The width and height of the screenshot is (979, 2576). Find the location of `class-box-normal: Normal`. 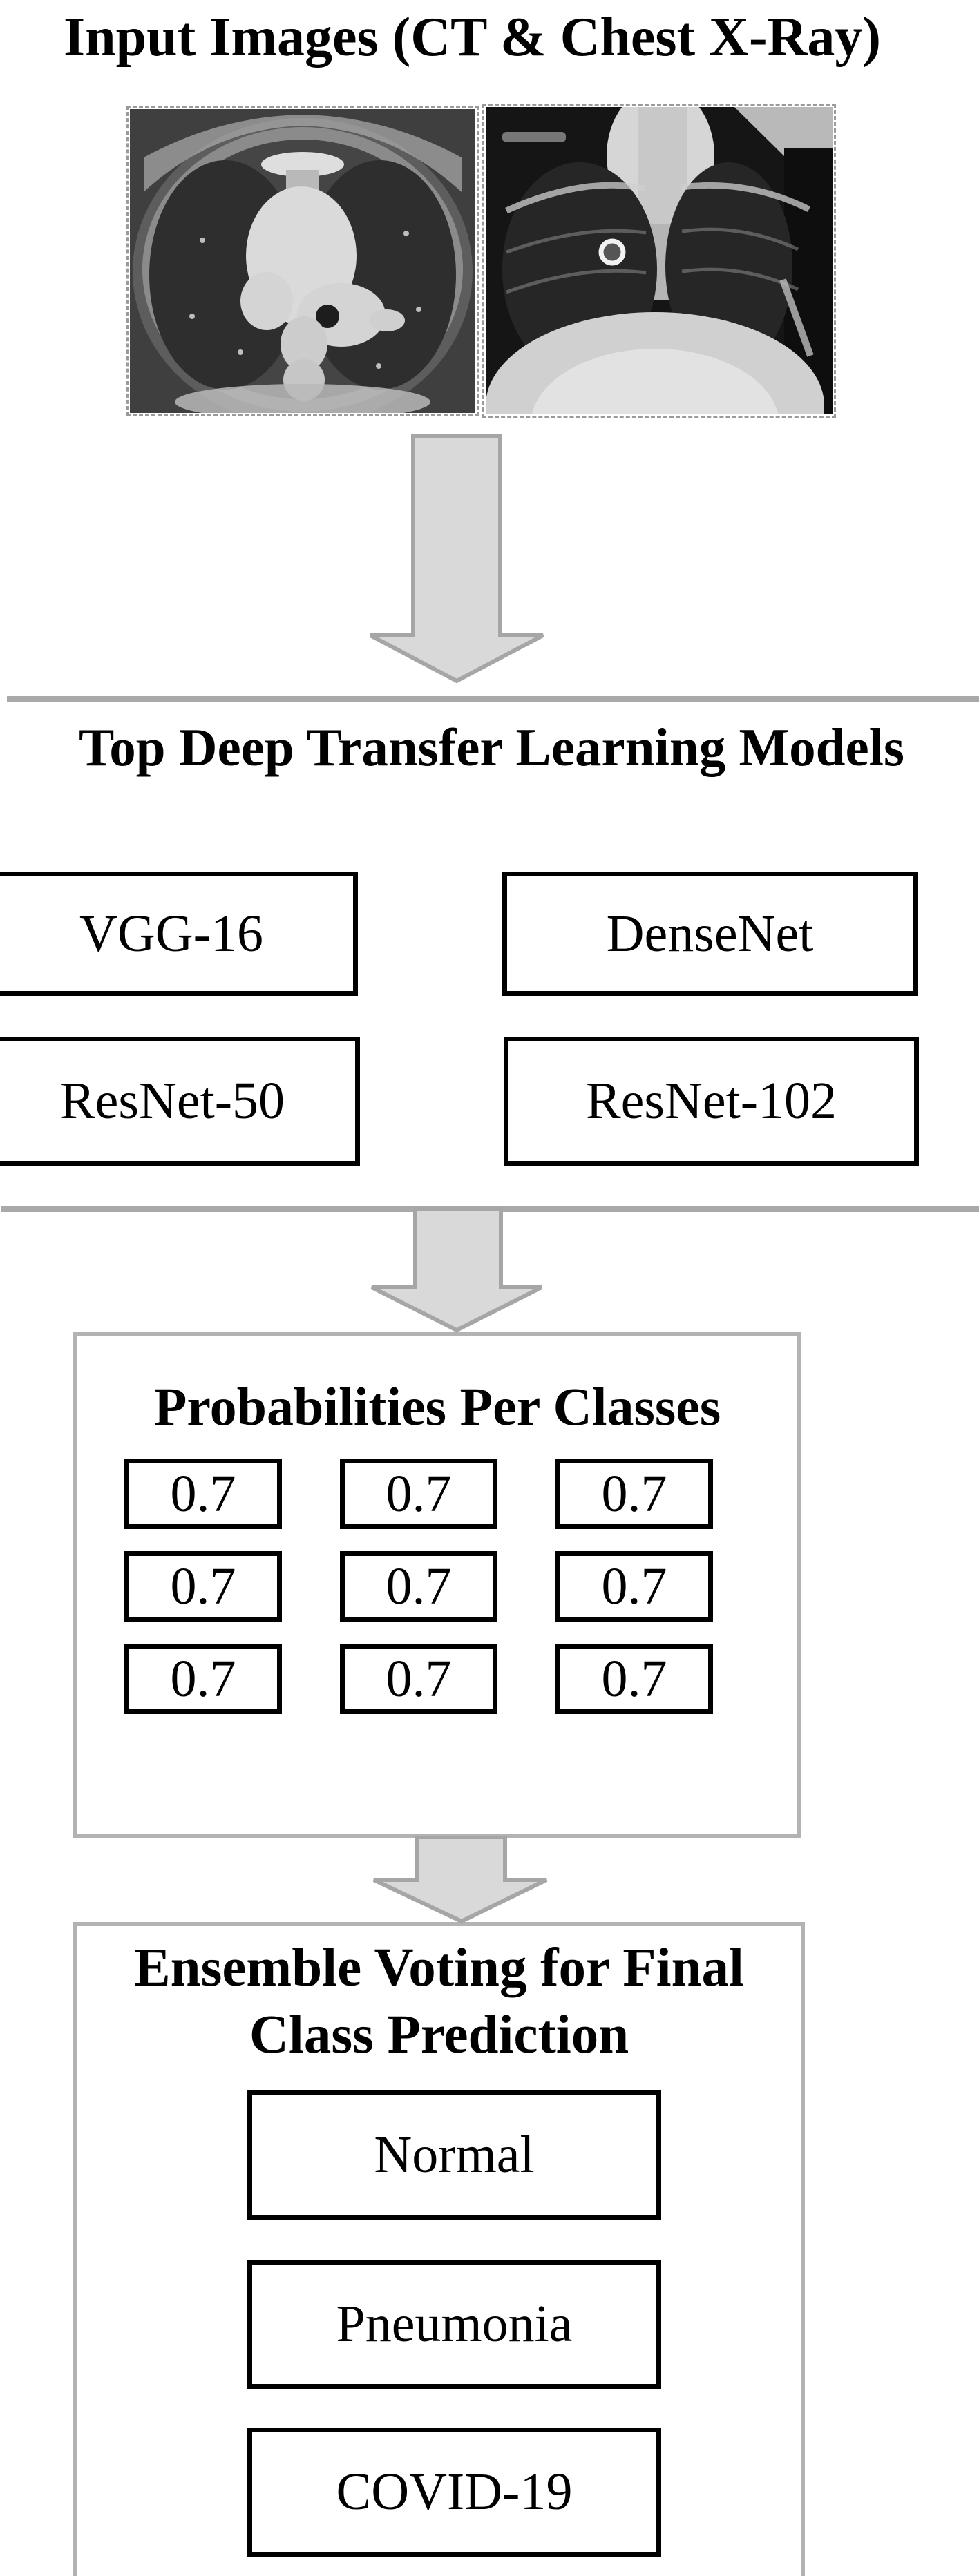

class-box-normal: Normal is located at coordinates (454, 2155).